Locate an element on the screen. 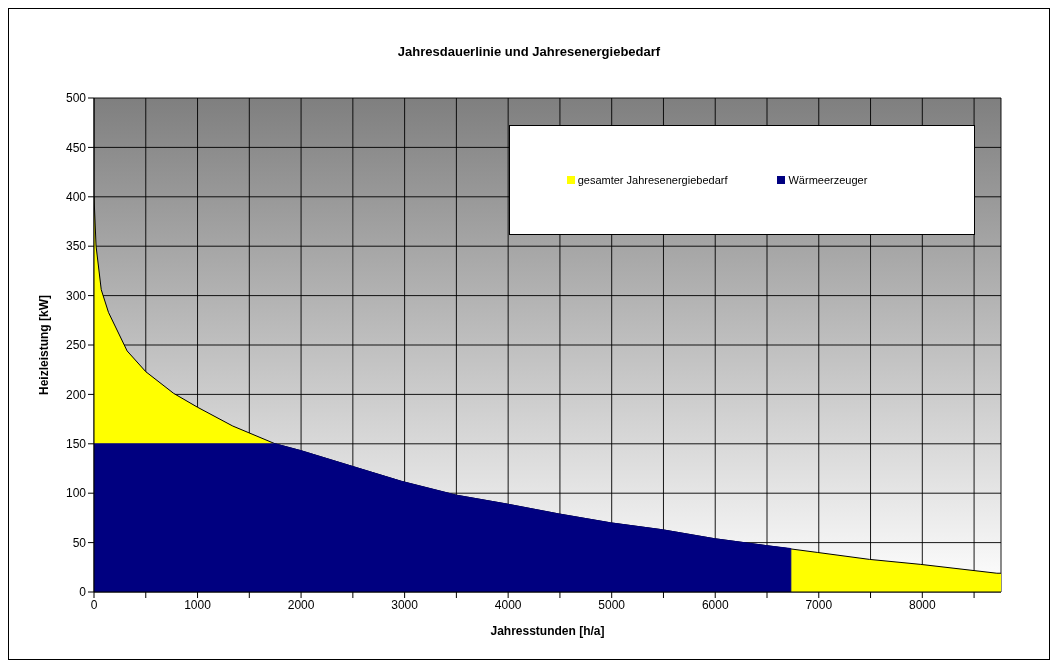  y-tick-label: 500 is located at coordinates (76, 98).